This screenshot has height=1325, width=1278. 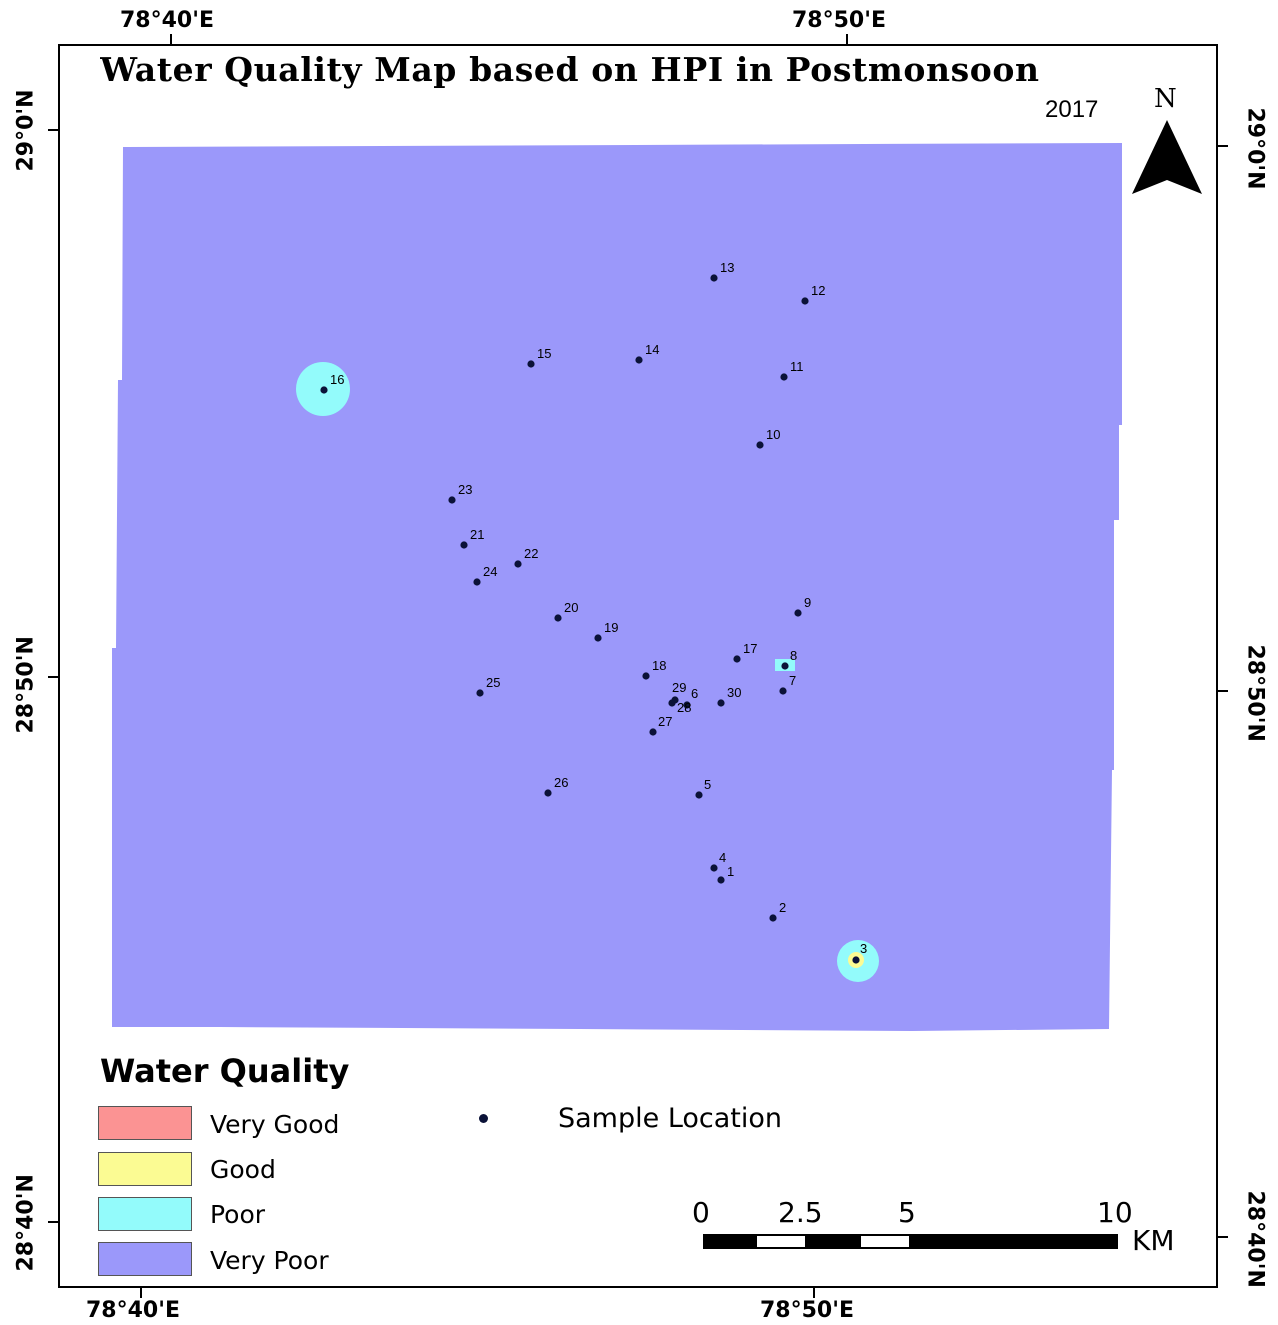 I want to click on sample-point-label-25: 25, so click(x=493, y=682).